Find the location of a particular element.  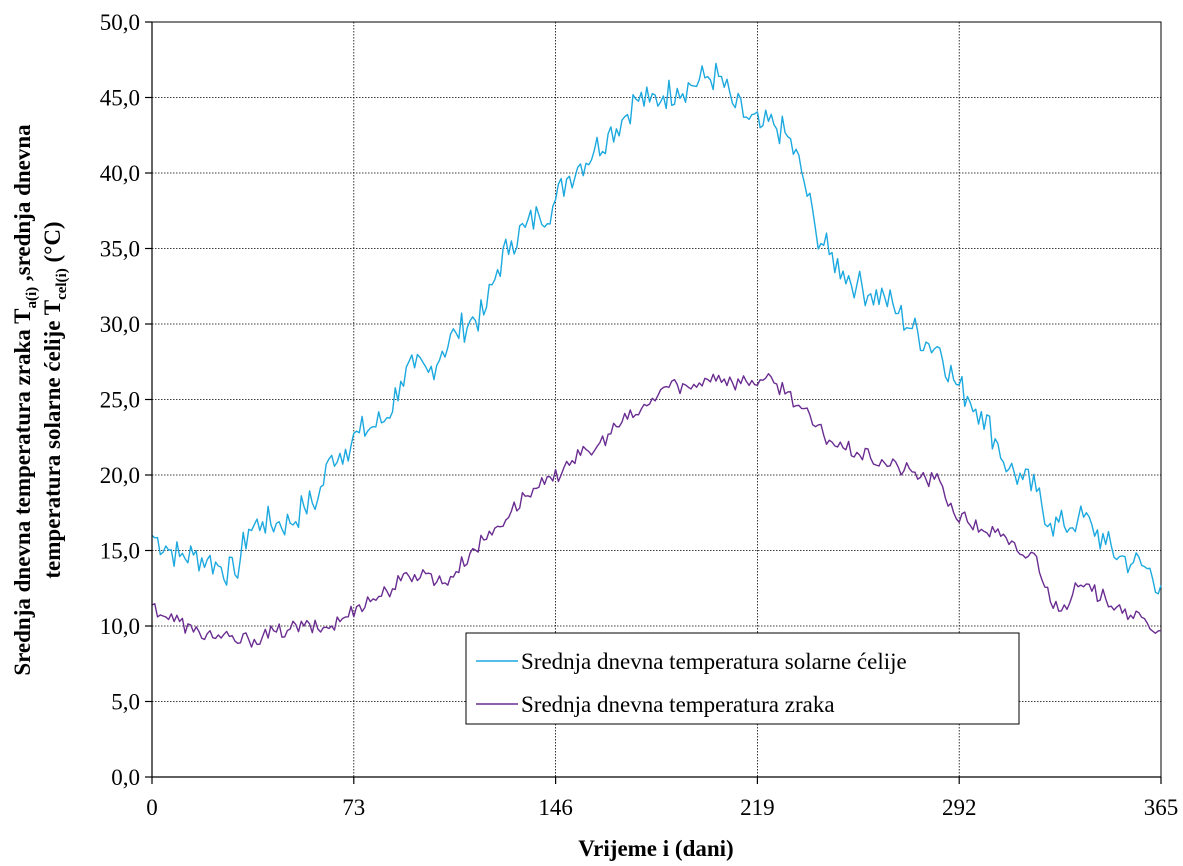

x-tick-label-1: 73 is located at coordinates (353, 807).